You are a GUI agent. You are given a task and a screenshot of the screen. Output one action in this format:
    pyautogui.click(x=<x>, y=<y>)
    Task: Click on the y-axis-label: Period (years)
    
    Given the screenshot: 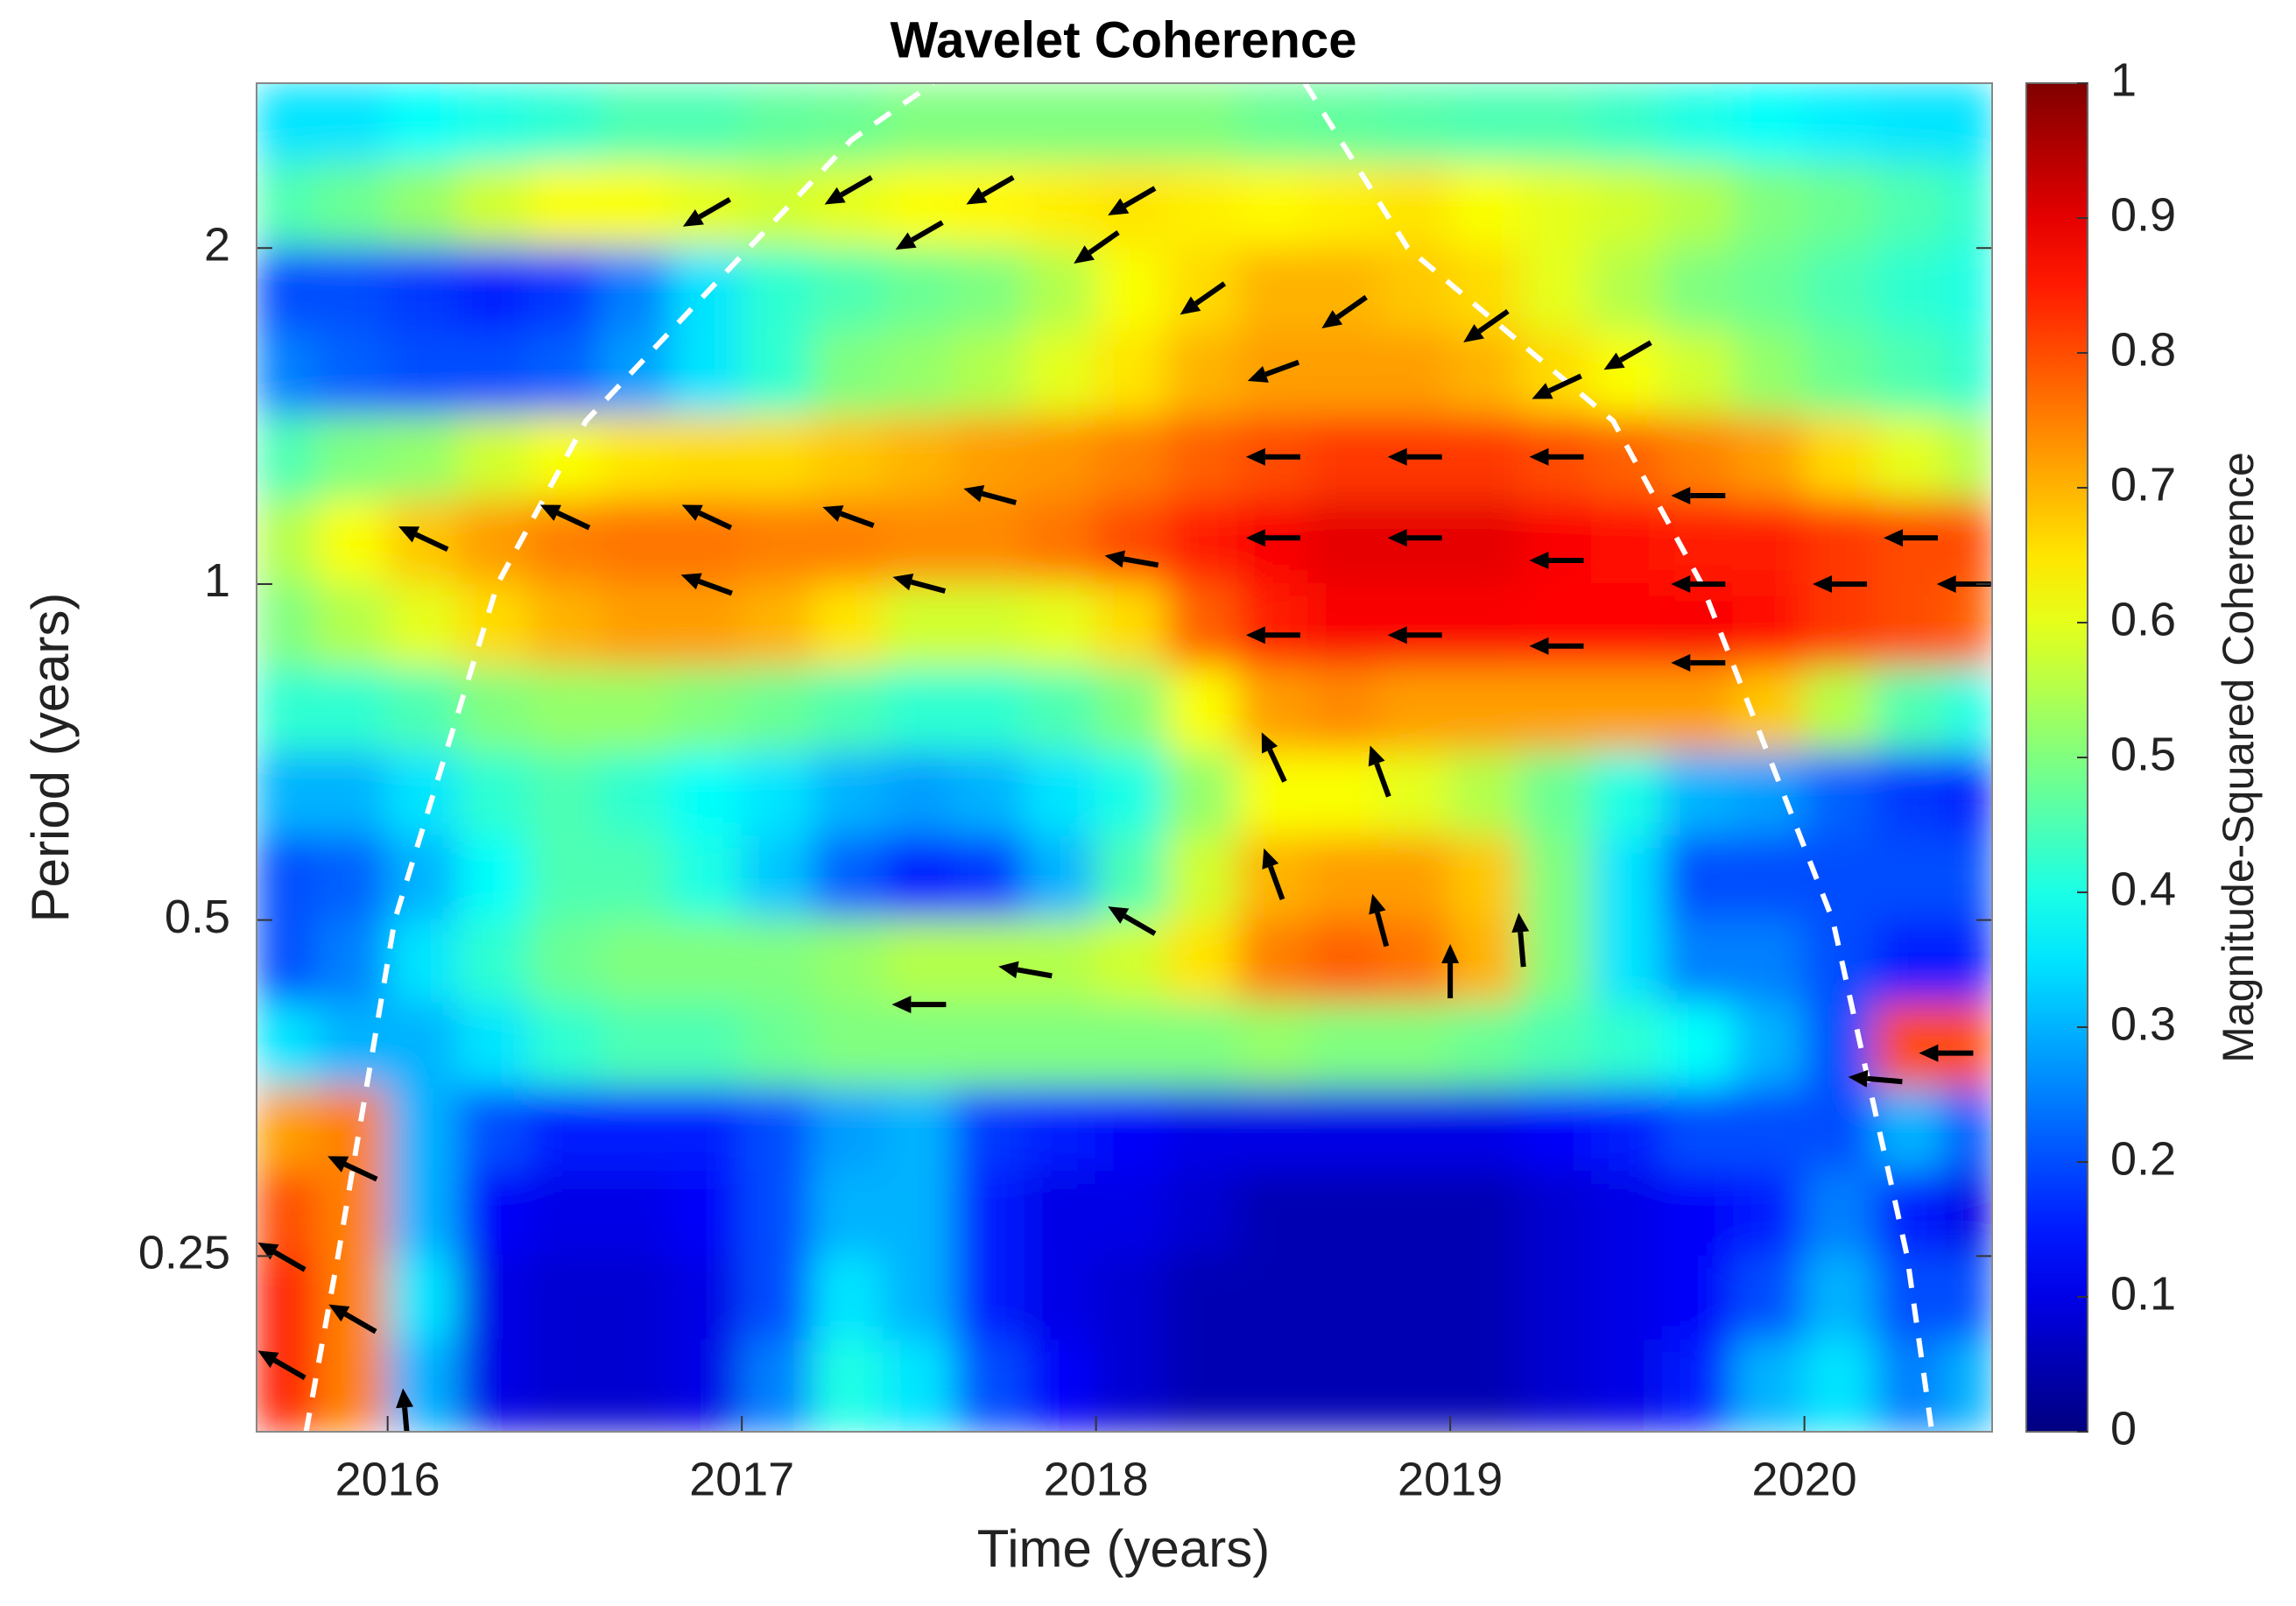 What is the action you would take?
    pyautogui.click(x=50, y=758)
    